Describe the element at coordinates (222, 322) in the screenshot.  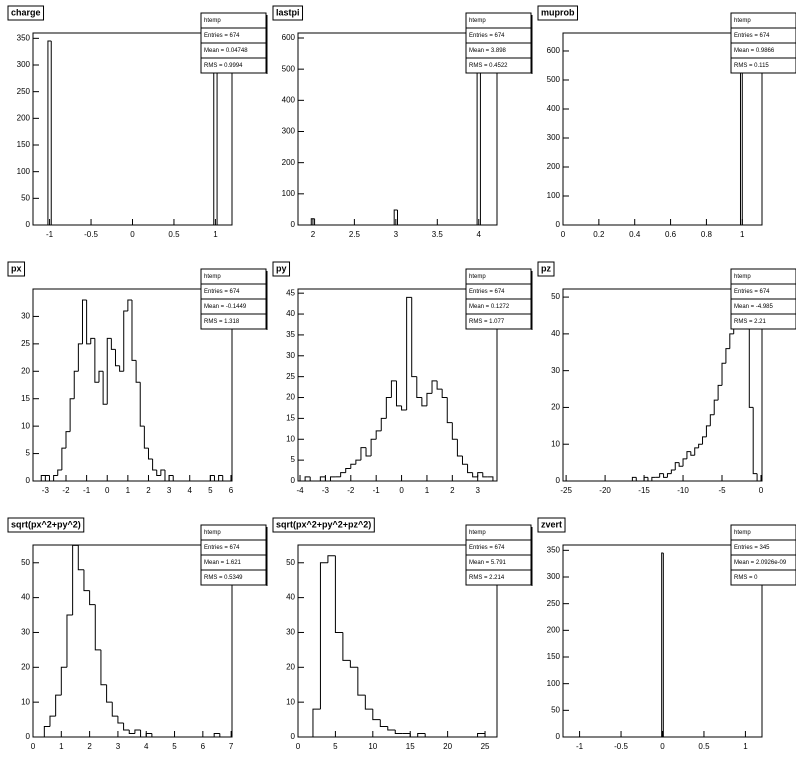
I see `stats-line: RMS = 1.318` at that location.